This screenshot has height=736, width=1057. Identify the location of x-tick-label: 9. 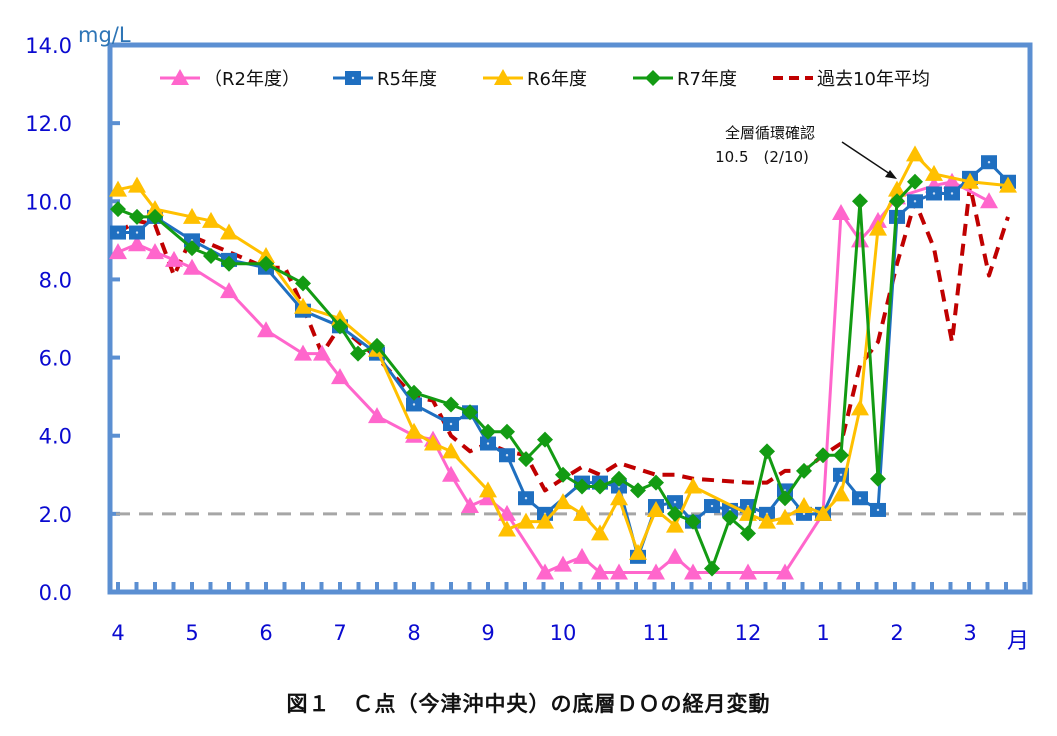
(487, 633).